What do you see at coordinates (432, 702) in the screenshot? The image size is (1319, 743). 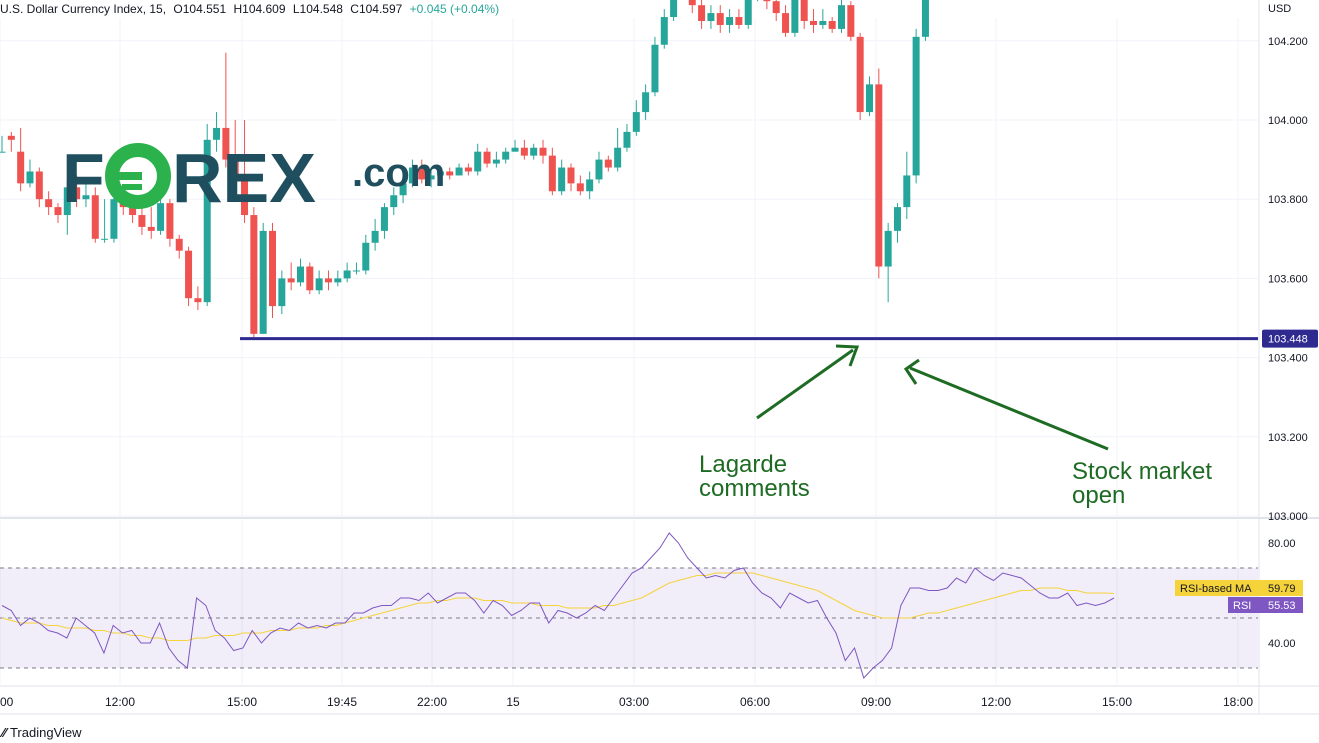 I see `time-tick-label: 22:00` at bounding box center [432, 702].